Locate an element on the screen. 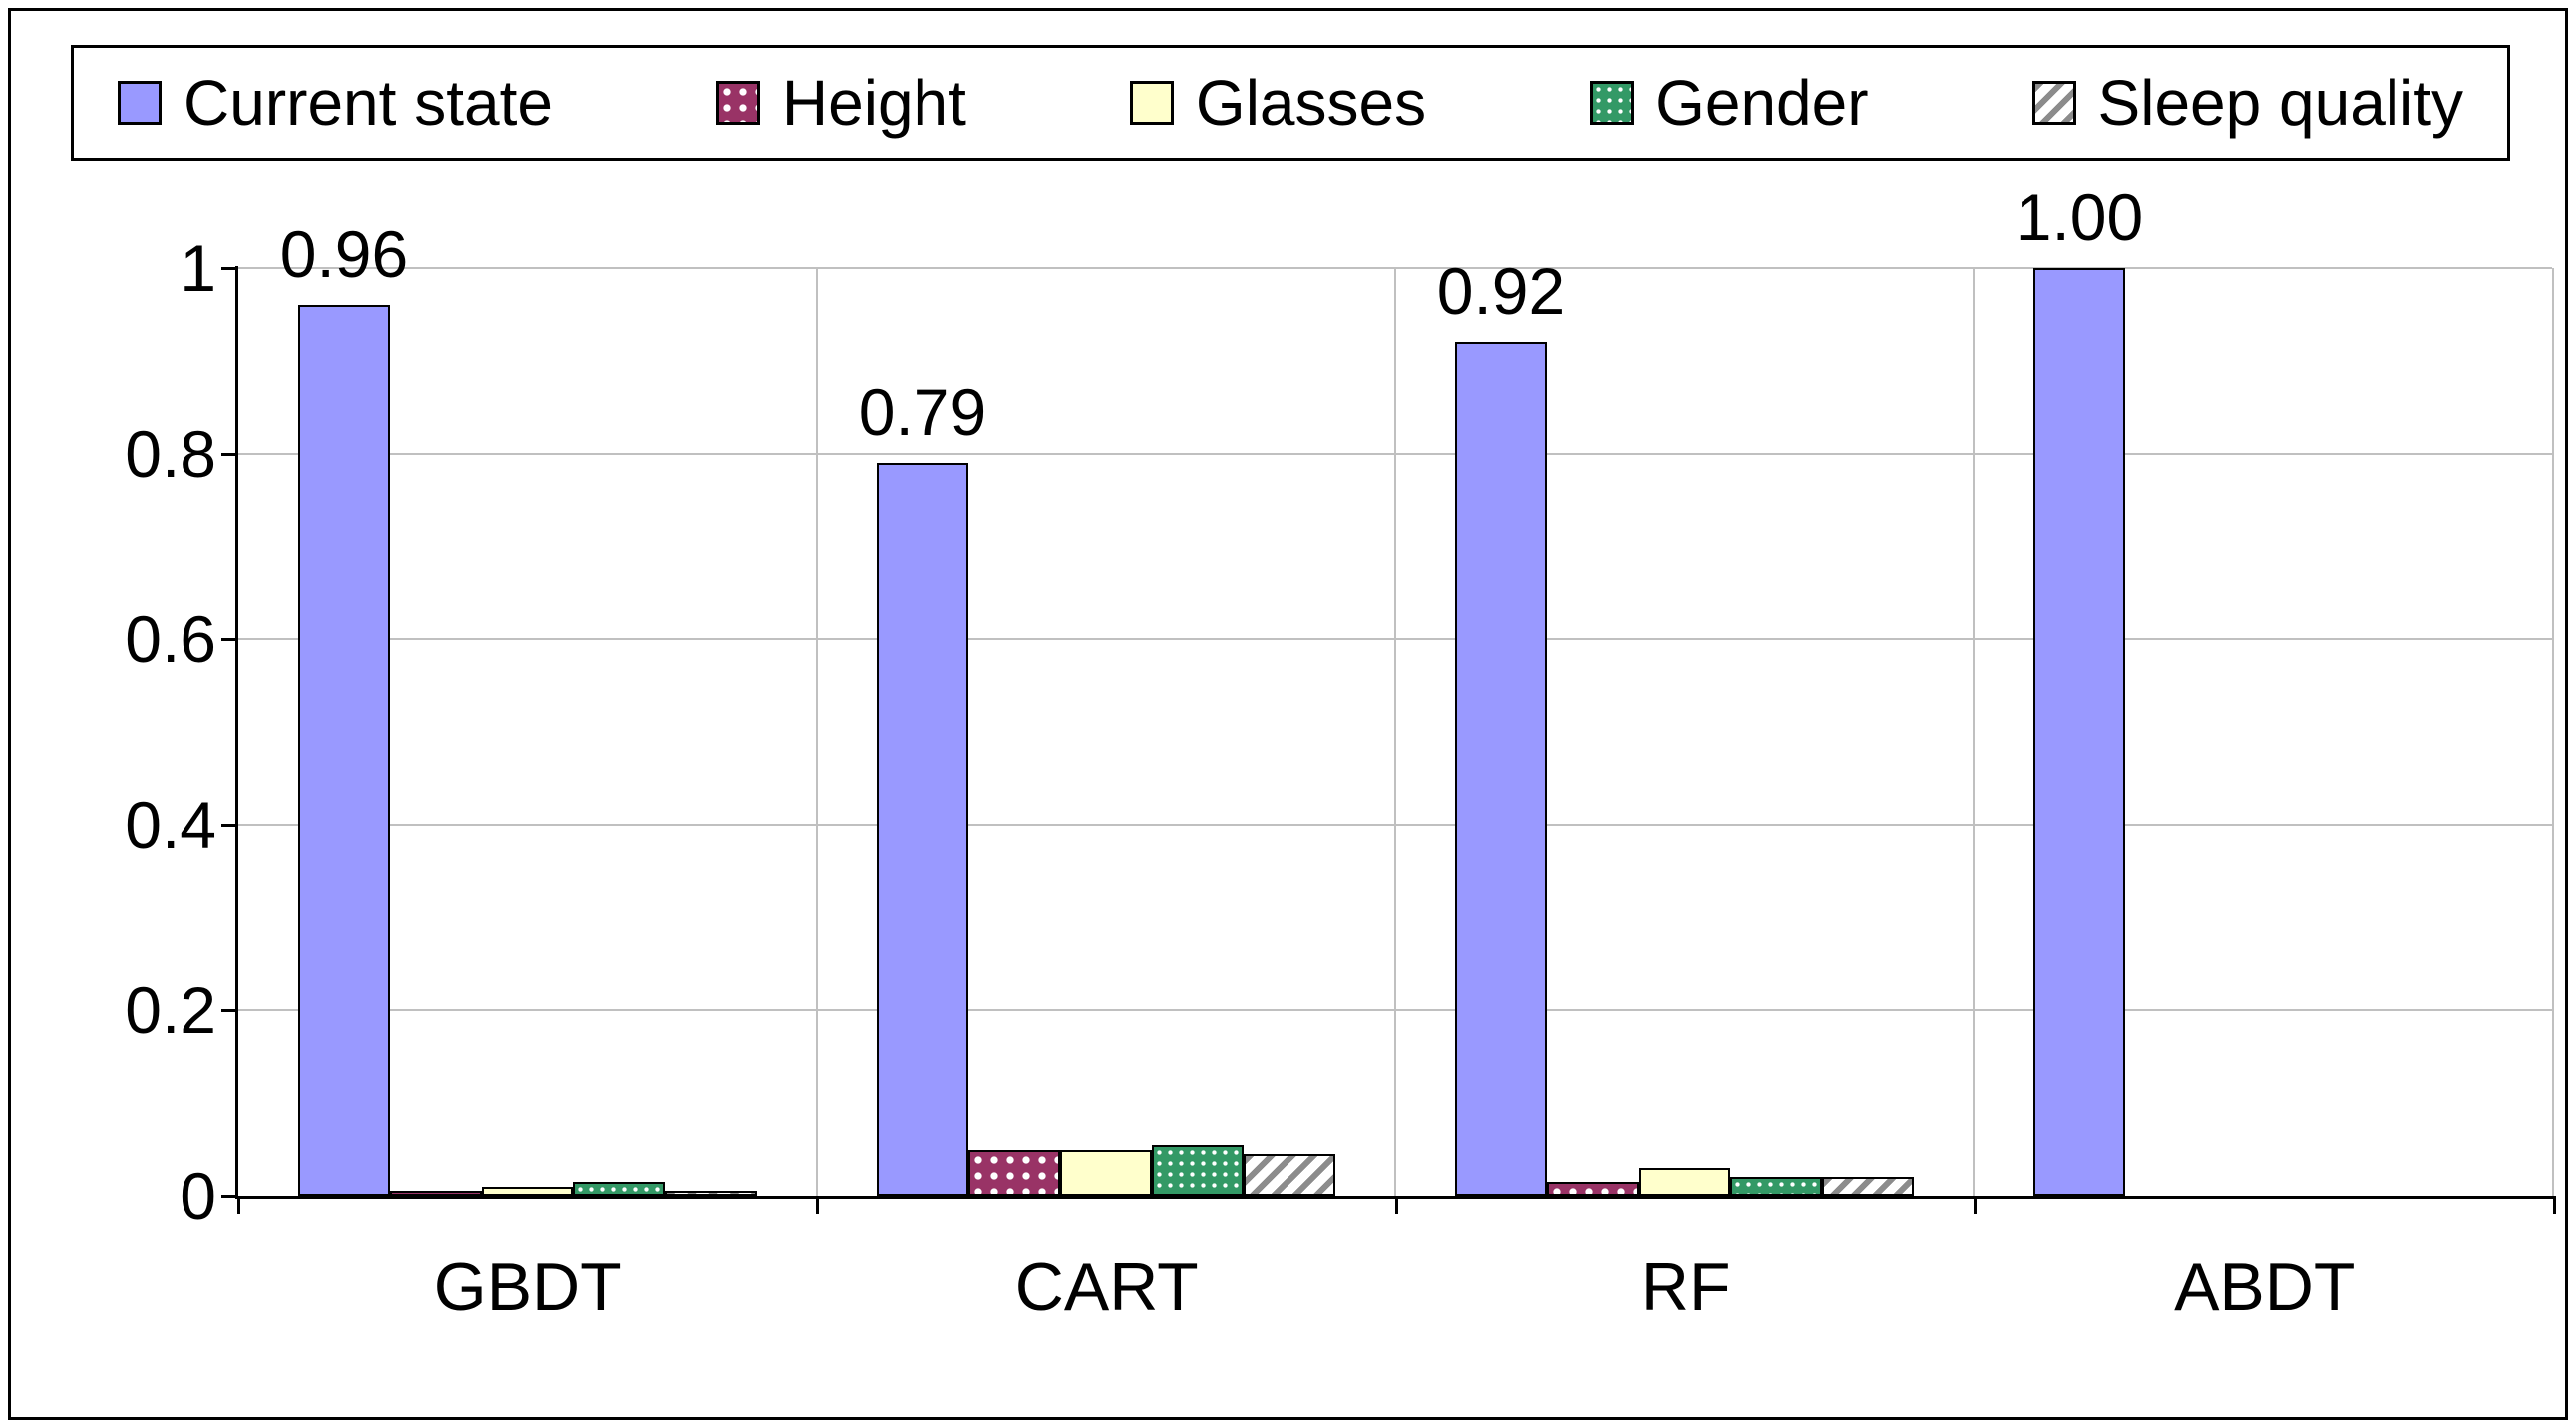  sleep-quality-swatch-icon is located at coordinates (2053, 103).